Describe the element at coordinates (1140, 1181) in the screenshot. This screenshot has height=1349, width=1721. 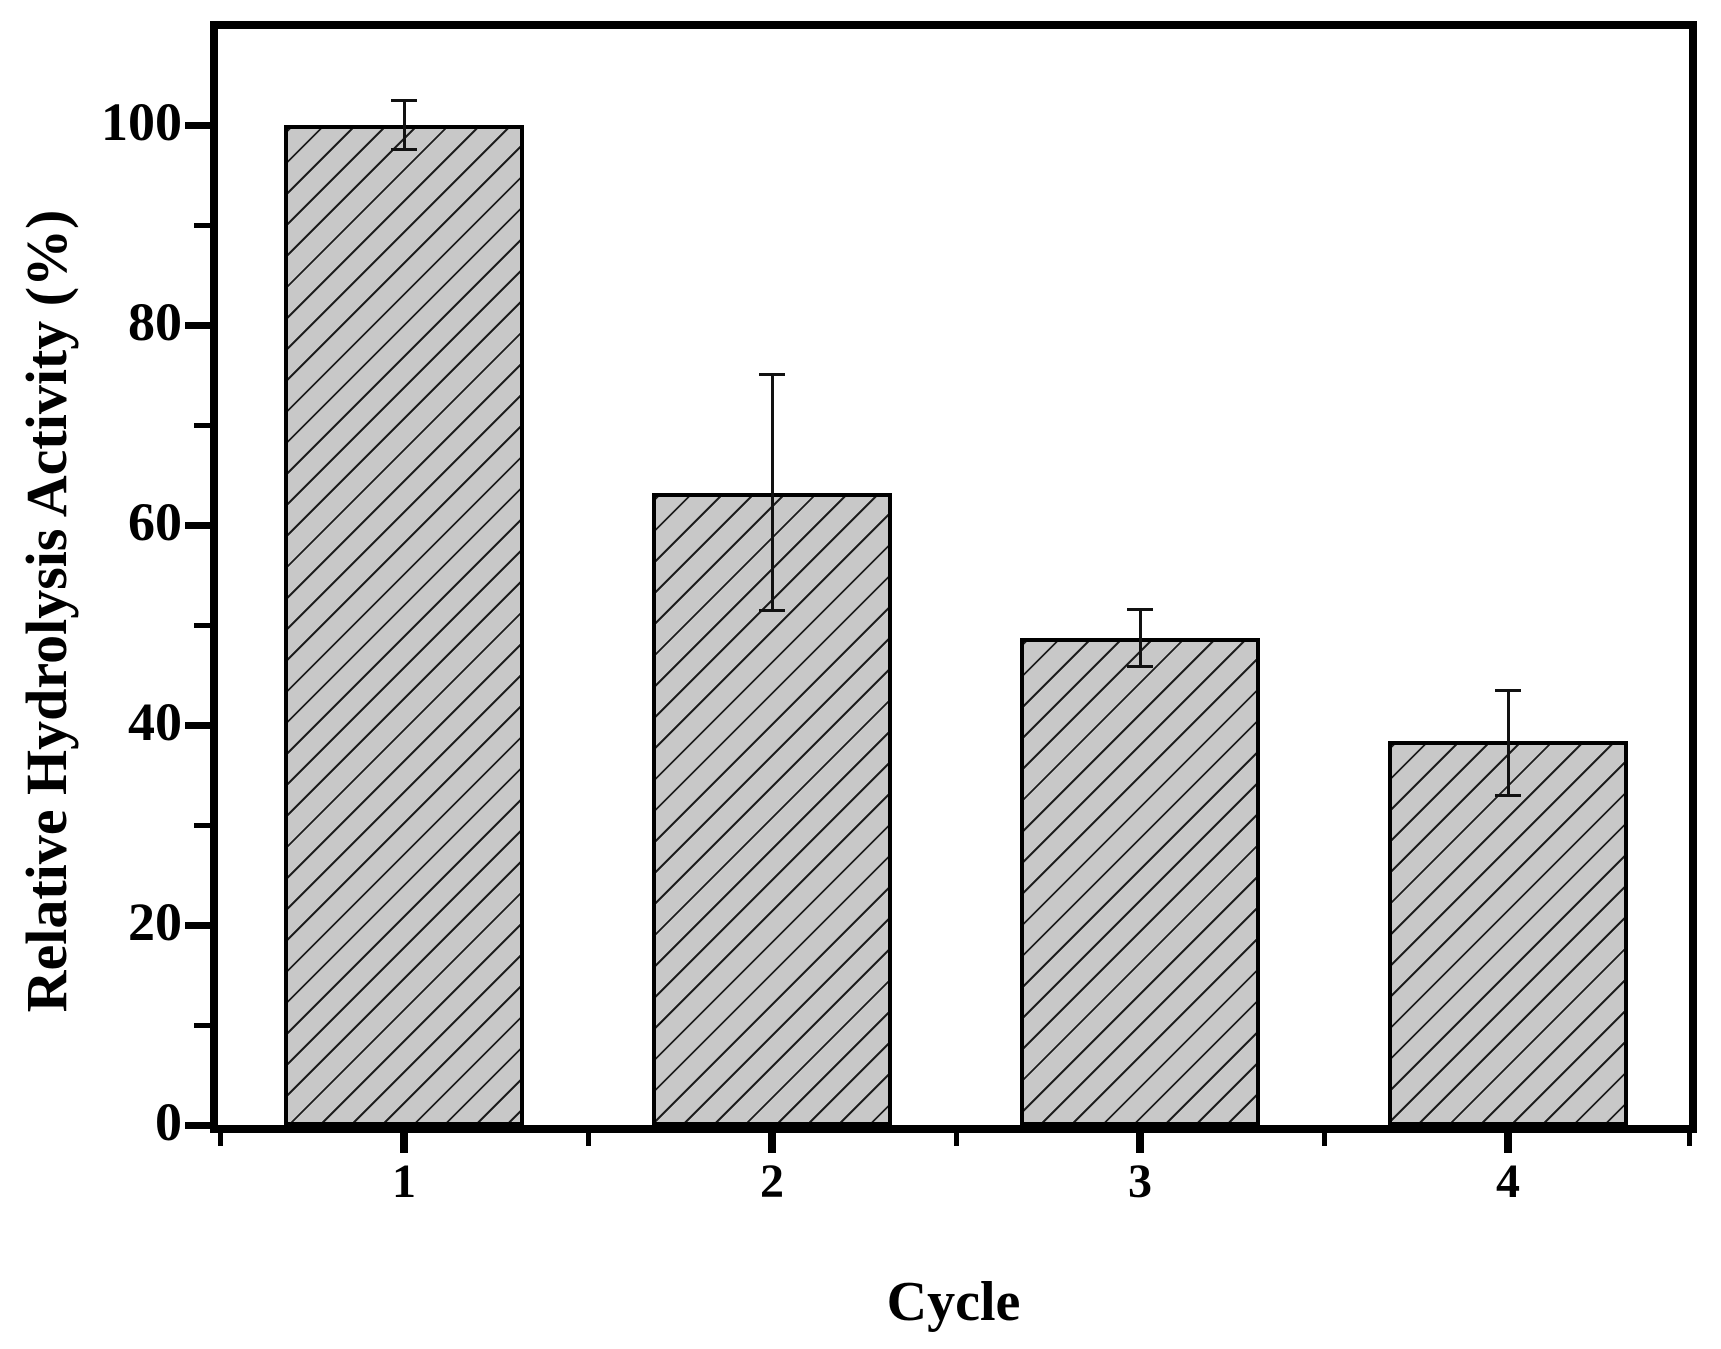
I see `x-tick-label-3: 3` at that location.